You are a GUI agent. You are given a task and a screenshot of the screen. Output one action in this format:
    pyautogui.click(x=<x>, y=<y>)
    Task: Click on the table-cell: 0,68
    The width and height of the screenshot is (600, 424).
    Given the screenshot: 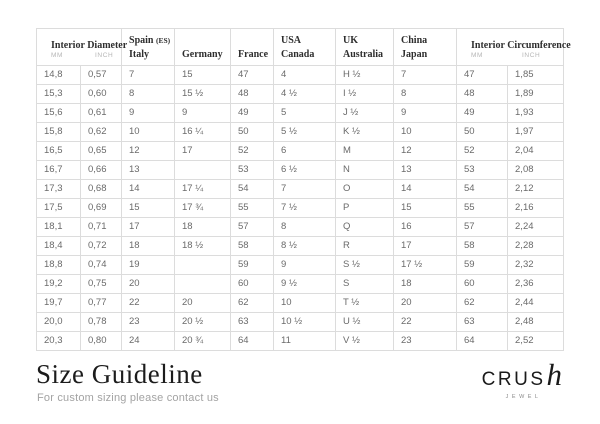 What is the action you would take?
    pyautogui.click(x=101, y=189)
    